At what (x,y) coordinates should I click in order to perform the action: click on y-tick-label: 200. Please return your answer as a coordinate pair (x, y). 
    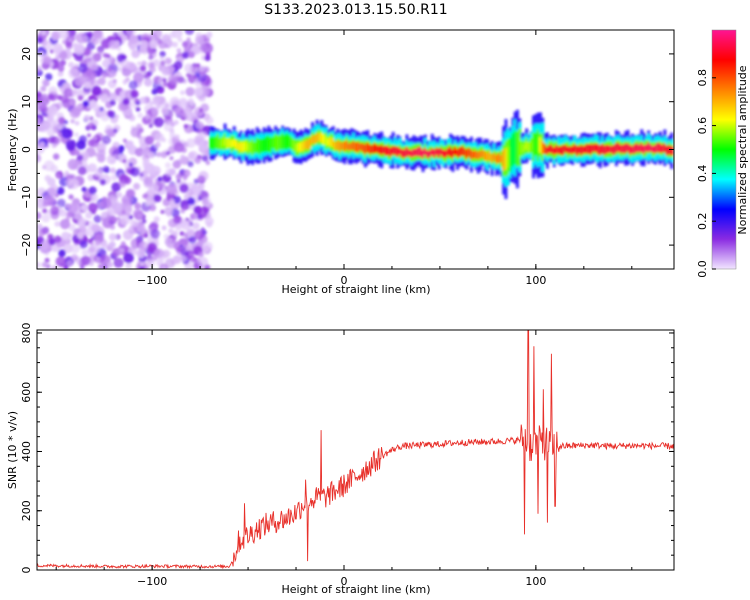
    Looking at the image, I should click on (26, 510).